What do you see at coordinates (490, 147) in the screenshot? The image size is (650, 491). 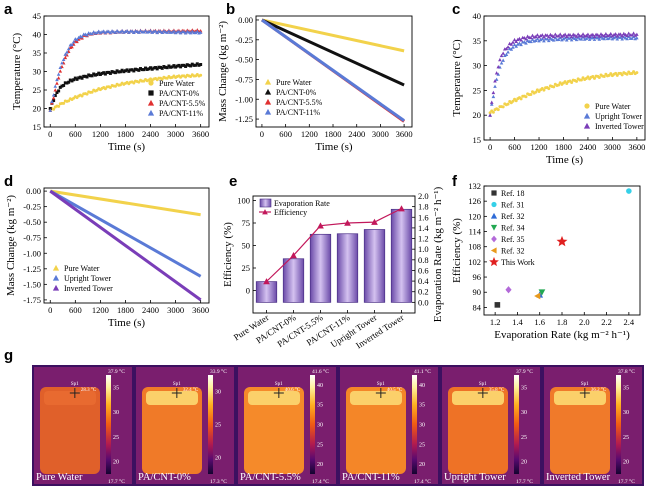 I see `x-tick-label: 0` at bounding box center [490, 147].